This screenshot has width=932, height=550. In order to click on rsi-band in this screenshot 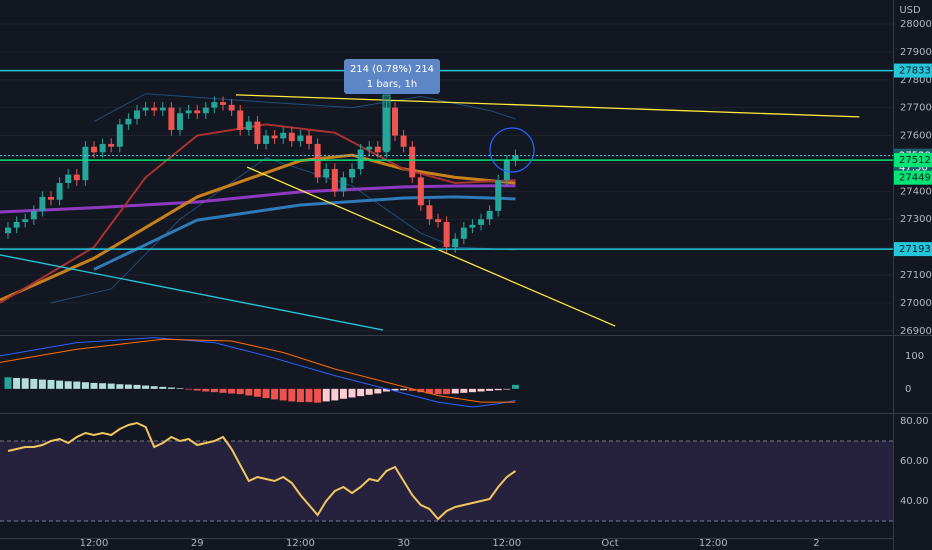, I will do `click(446, 481)`.